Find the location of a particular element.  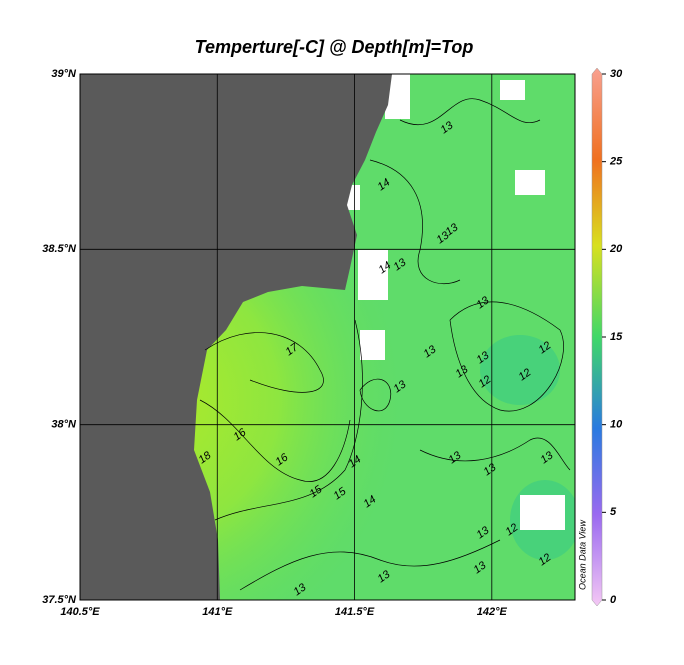

colorbar-label: 15 is located at coordinates (616, 337).